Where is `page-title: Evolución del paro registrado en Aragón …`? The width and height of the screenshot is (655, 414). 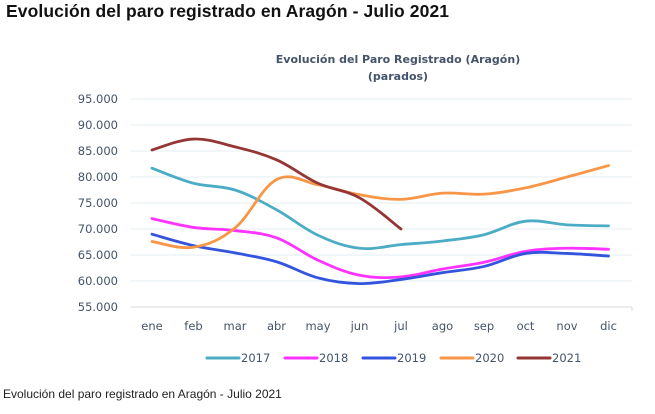
page-title: Evolución del paro registrado en Aragón … is located at coordinates (228, 11).